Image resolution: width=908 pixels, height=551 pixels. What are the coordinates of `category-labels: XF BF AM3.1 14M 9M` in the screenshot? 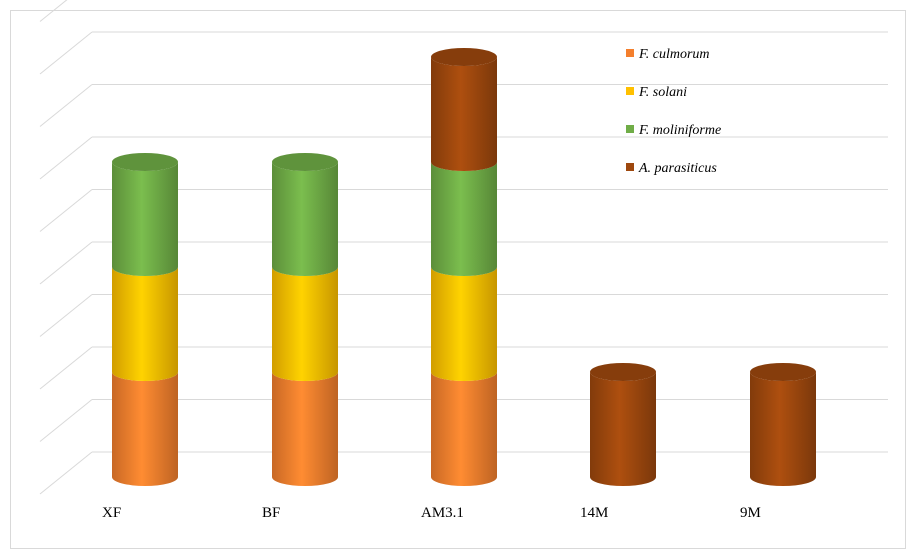 It's located at (431, 513).